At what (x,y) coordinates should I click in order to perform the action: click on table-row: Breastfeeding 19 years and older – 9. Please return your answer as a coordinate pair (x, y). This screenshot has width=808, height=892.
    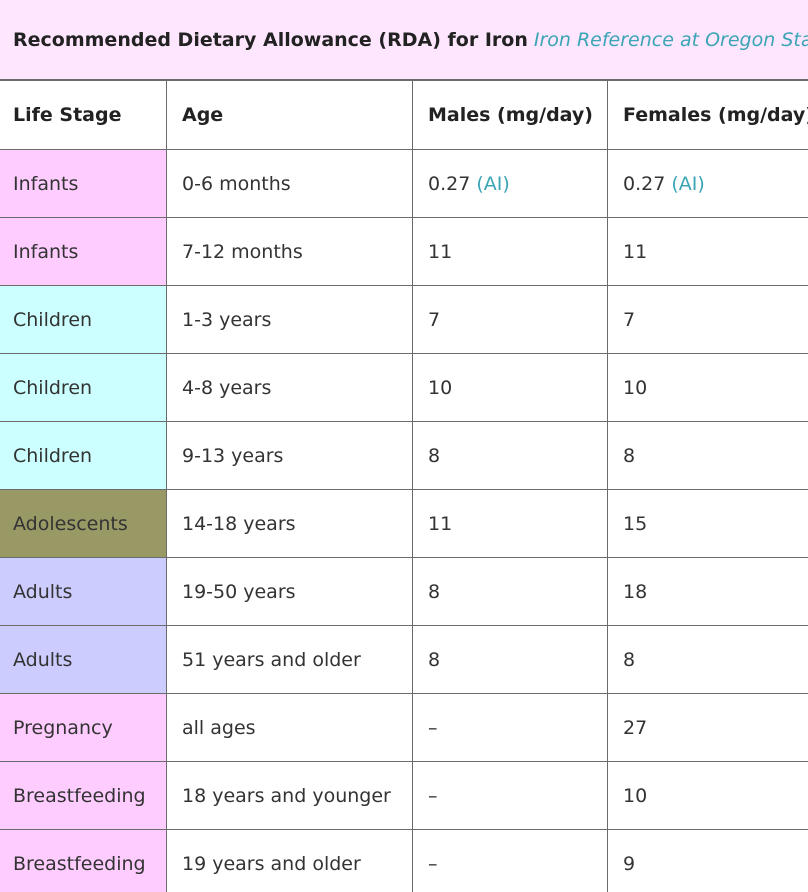
    Looking at the image, I should click on (404, 860).